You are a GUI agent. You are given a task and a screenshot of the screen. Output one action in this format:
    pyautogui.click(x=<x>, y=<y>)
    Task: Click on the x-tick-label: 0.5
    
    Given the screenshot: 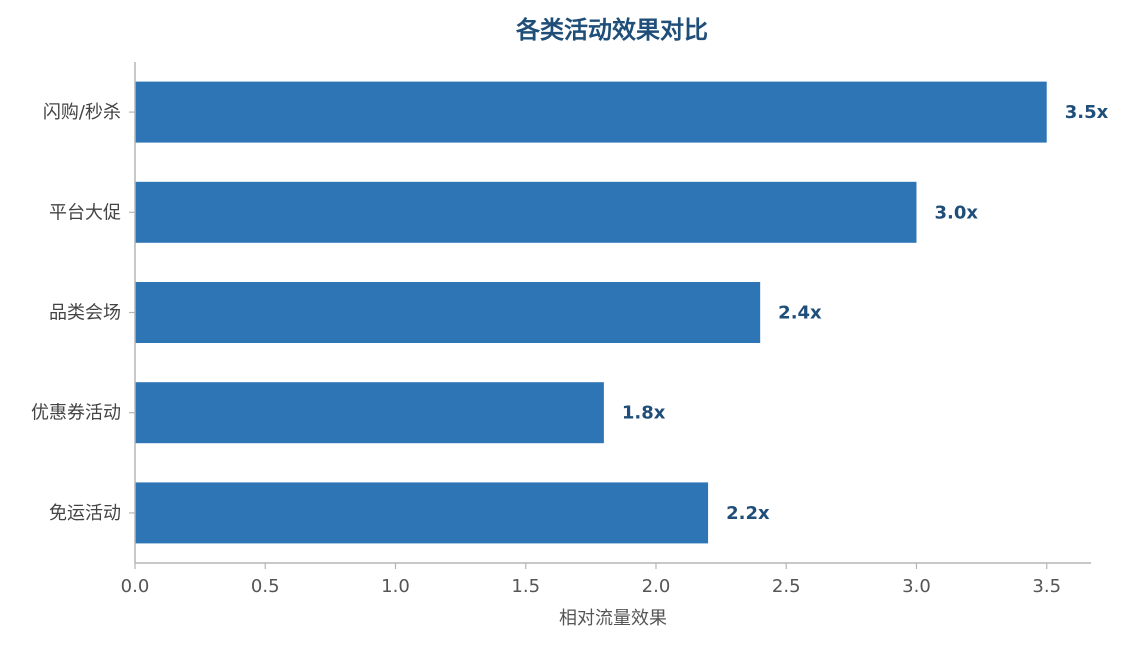 What is the action you would take?
    pyautogui.click(x=265, y=586)
    